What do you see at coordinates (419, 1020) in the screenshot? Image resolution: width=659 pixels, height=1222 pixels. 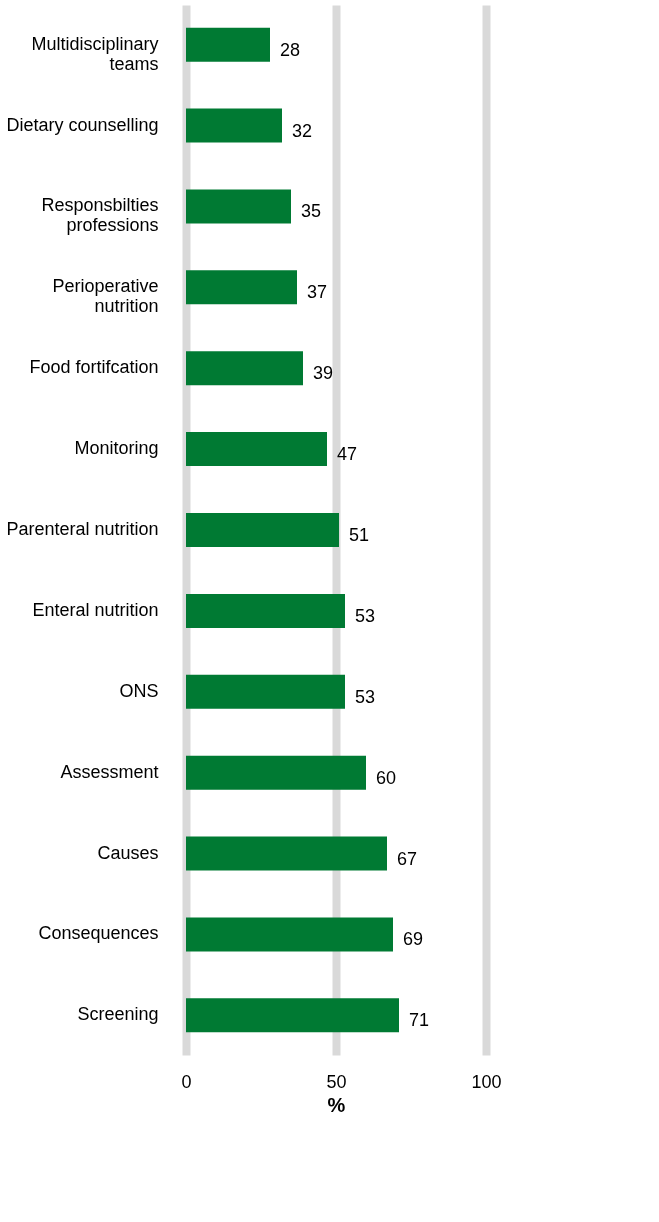 I see `data-label: 71` at bounding box center [419, 1020].